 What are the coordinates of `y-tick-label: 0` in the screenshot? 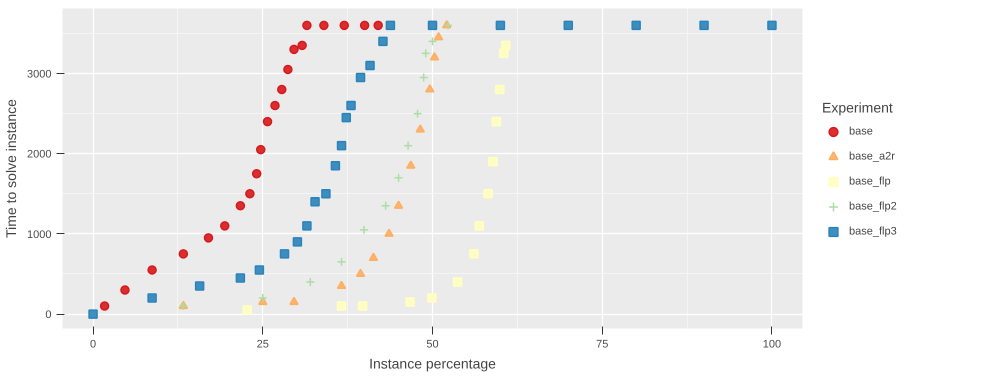 It's located at (48, 315).